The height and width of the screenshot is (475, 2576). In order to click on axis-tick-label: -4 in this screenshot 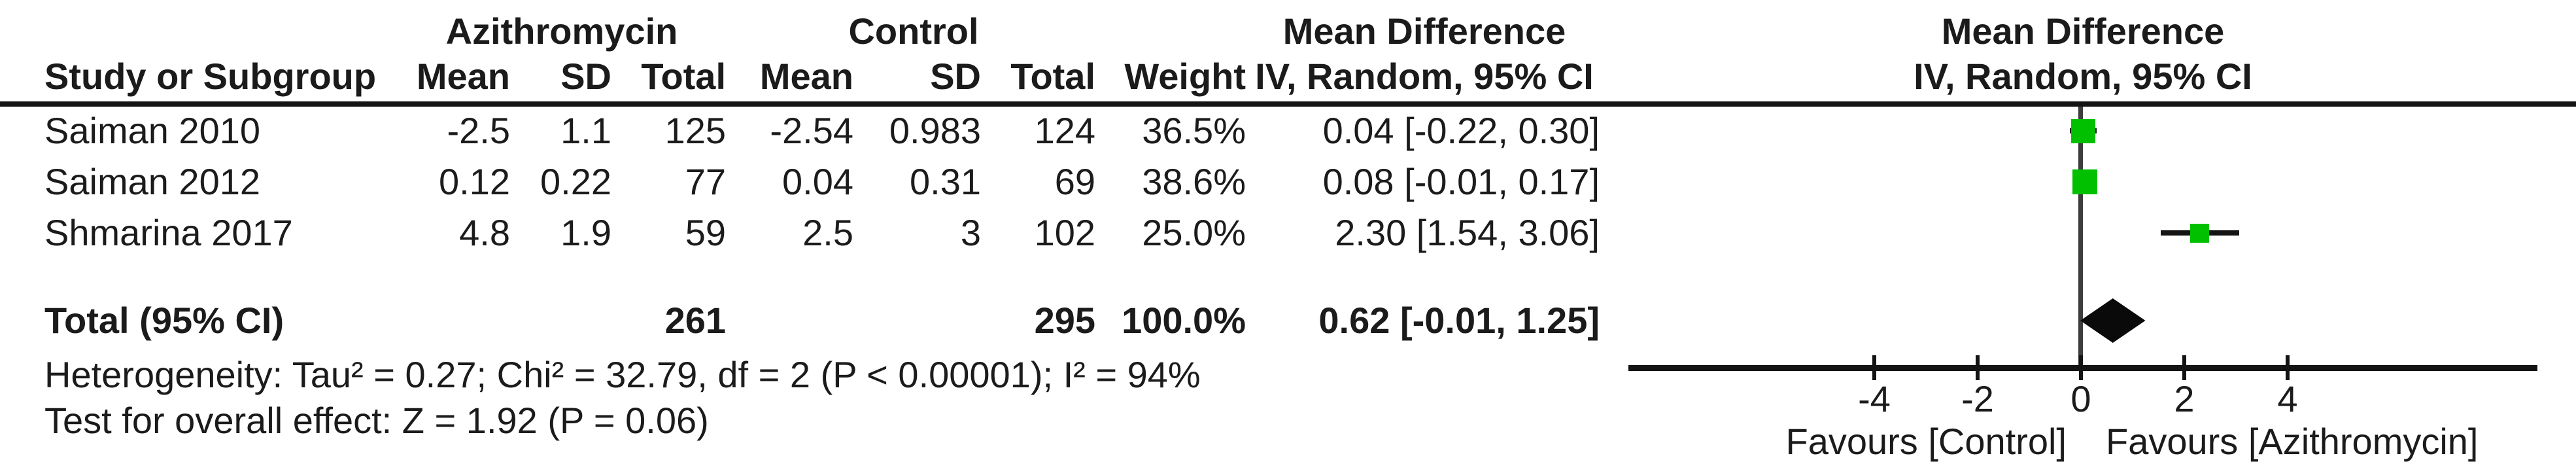, I will do `click(1875, 398)`.